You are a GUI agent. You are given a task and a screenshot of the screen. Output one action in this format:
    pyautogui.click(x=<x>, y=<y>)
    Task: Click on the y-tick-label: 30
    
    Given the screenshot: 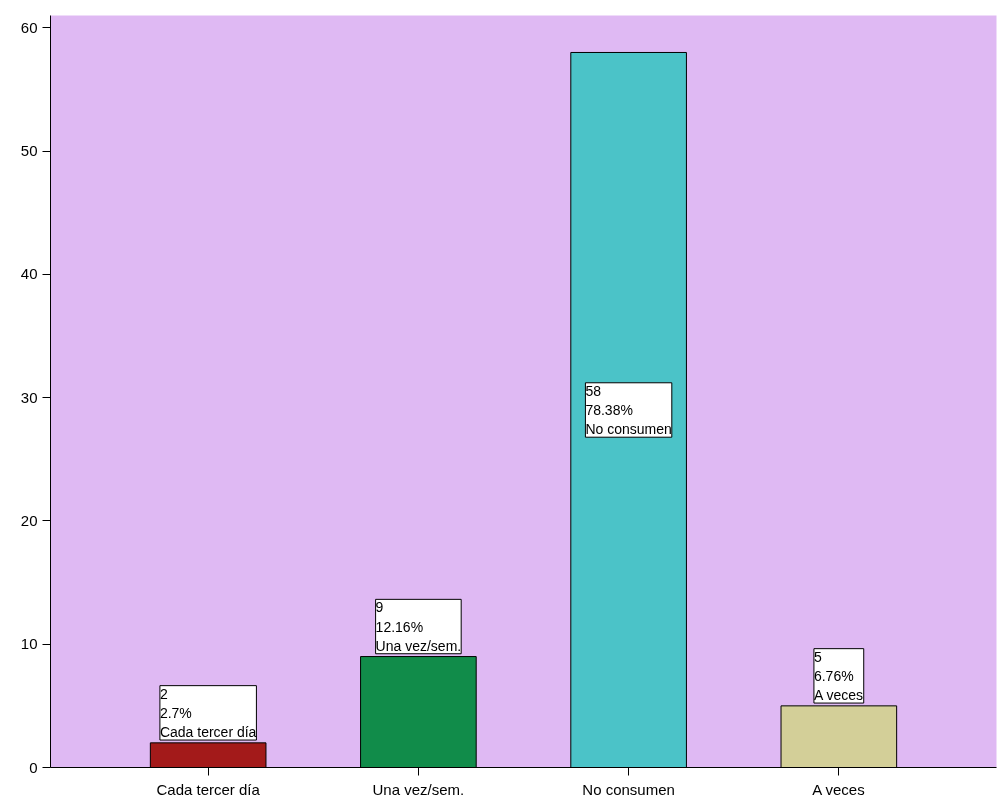 What is the action you would take?
    pyautogui.click(x=29, y=397)
    